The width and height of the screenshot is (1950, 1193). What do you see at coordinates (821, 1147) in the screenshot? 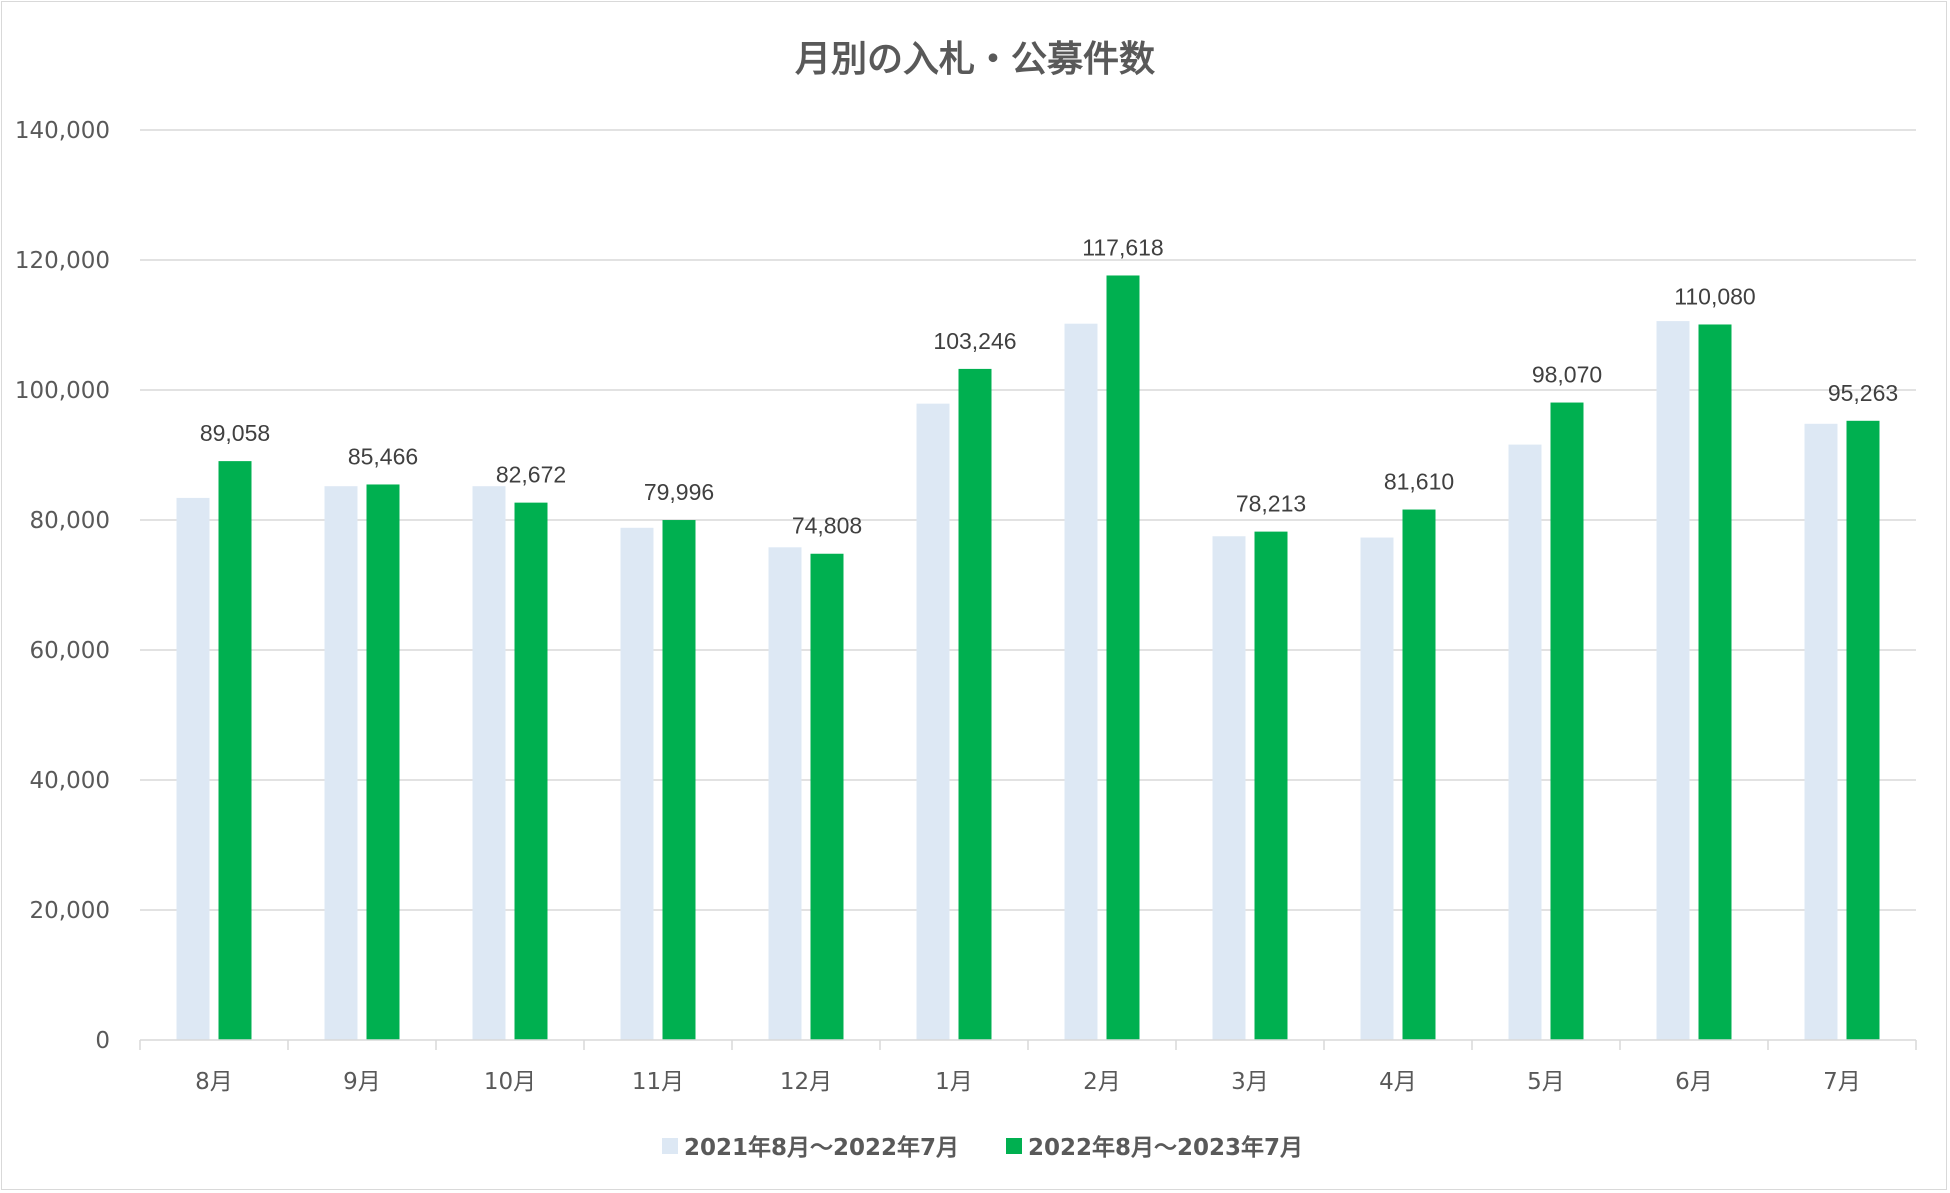
I see `legend-label: 2021年8月～2022年7月` at bounding box center [821, 1147].